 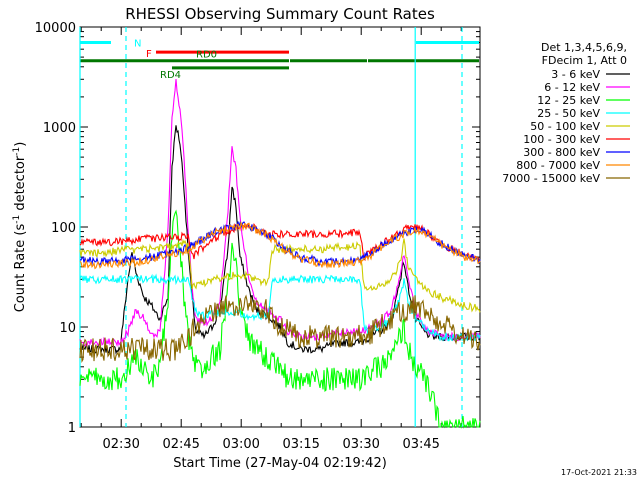 I want to click on x-axis-title: Start Time (27-May-04 02:19:42), so click(x=280, y=463).